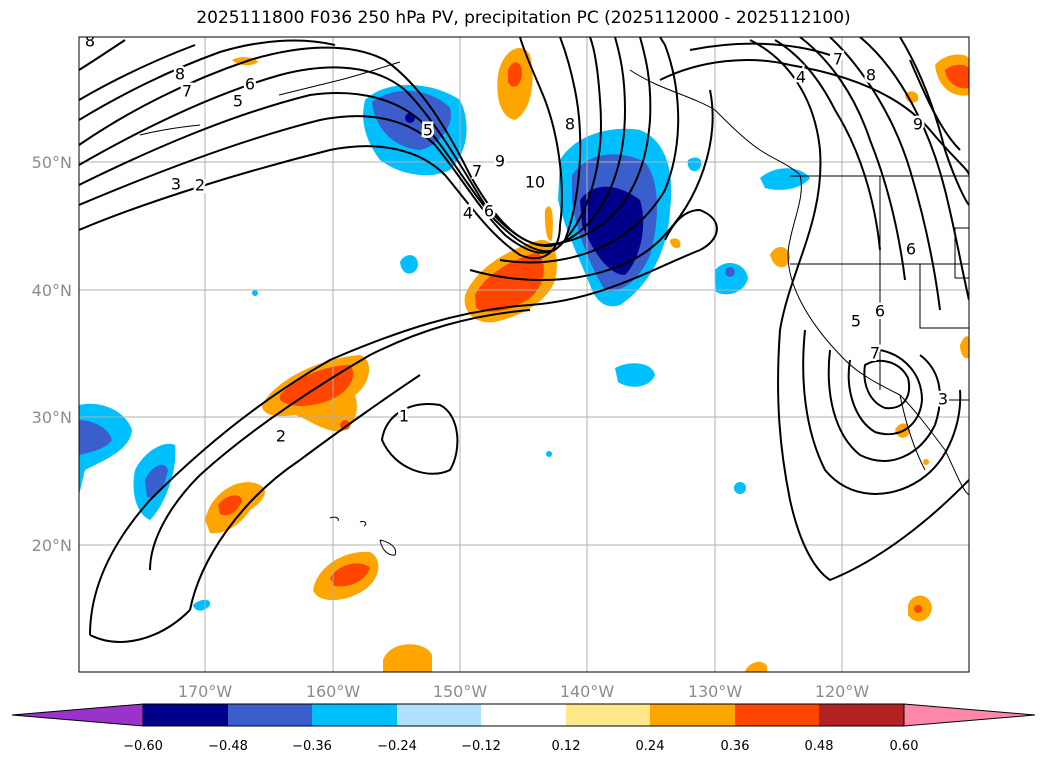 The width and height of the screenshot is (1047, 765). Describe the element at coordinates (969, 715) in the screenshot. I see `colorbar-extend-high` at that location.